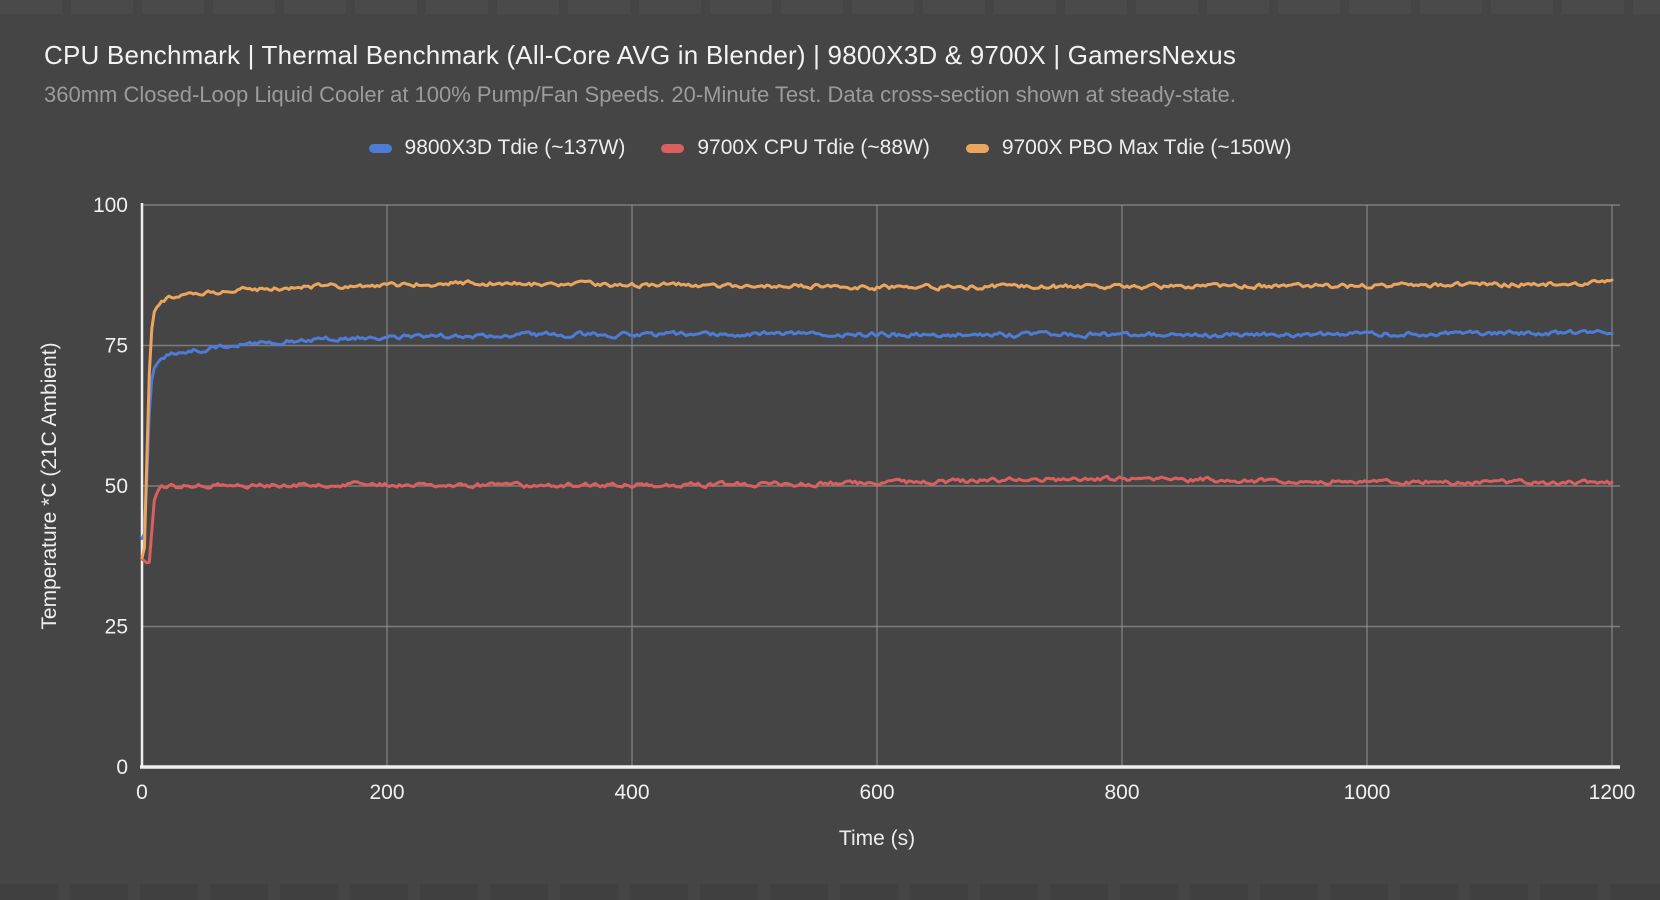  Describe the element at coordinates (122, 767) in the screenshot. I see `y-tick-label-0: 0` at that location.